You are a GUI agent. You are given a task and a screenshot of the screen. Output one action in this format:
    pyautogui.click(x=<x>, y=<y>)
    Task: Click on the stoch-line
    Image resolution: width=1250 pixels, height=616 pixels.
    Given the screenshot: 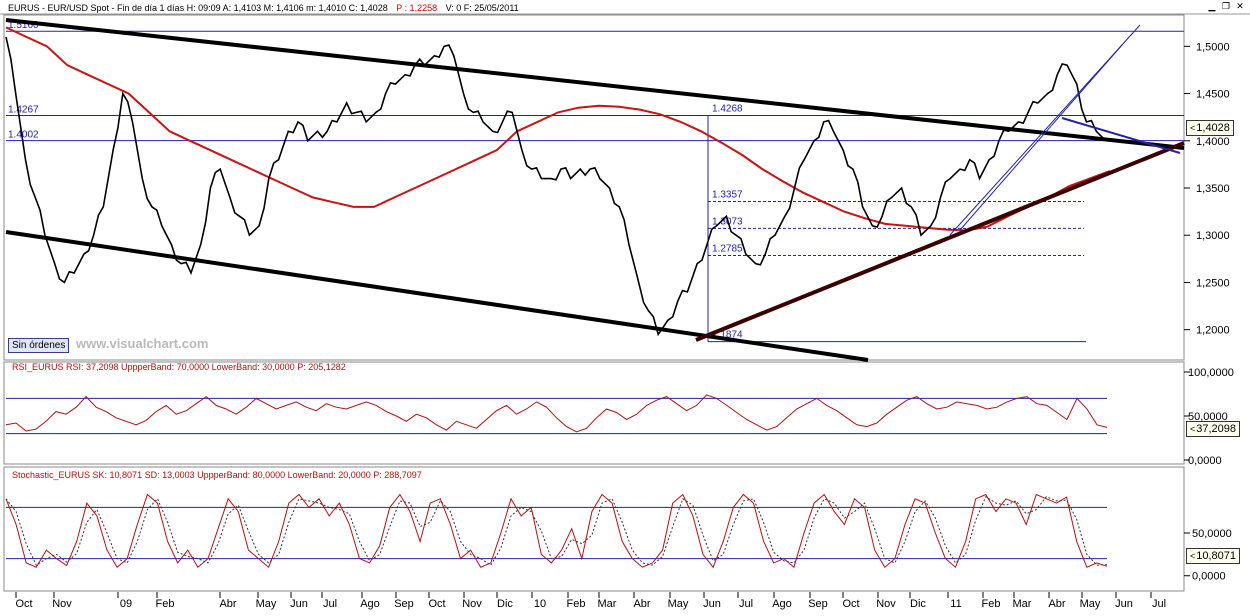 What is the action you would take?
    pyautogui.click(x=556, y=531)
    